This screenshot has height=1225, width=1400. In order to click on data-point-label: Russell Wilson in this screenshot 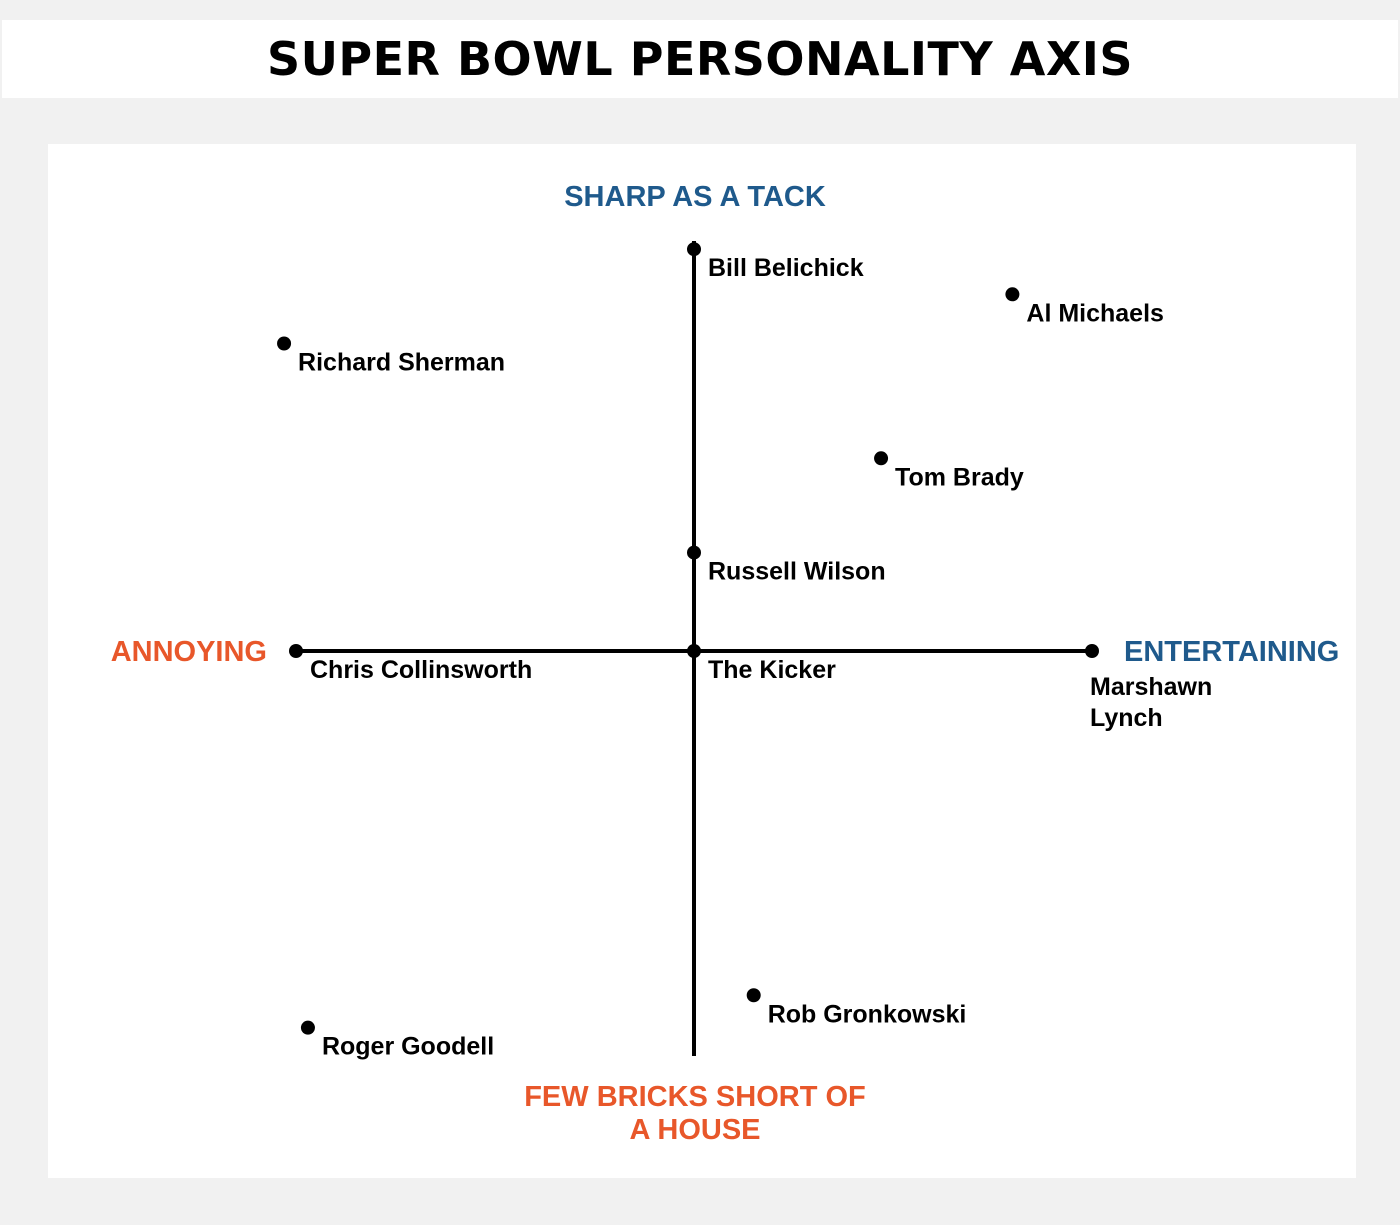, I will do `click(797, 572)`.